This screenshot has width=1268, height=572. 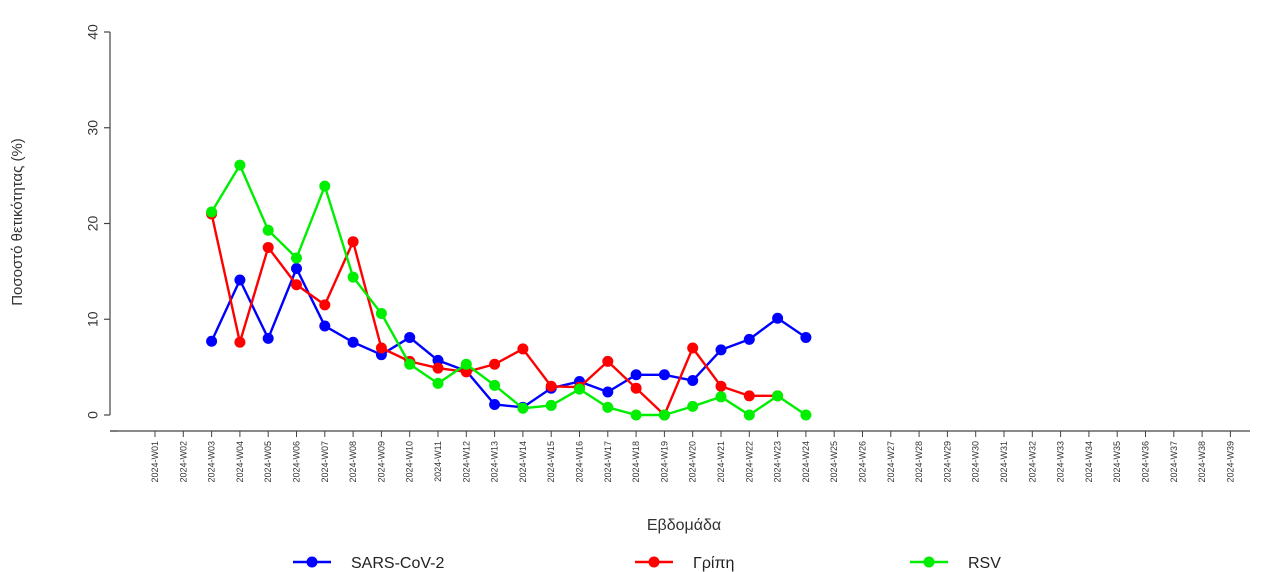 What do you see at coordinates (664, 462) in the screenshot?
I see `x-tick-label: 2024-W19` at bounding box center [664, 462].